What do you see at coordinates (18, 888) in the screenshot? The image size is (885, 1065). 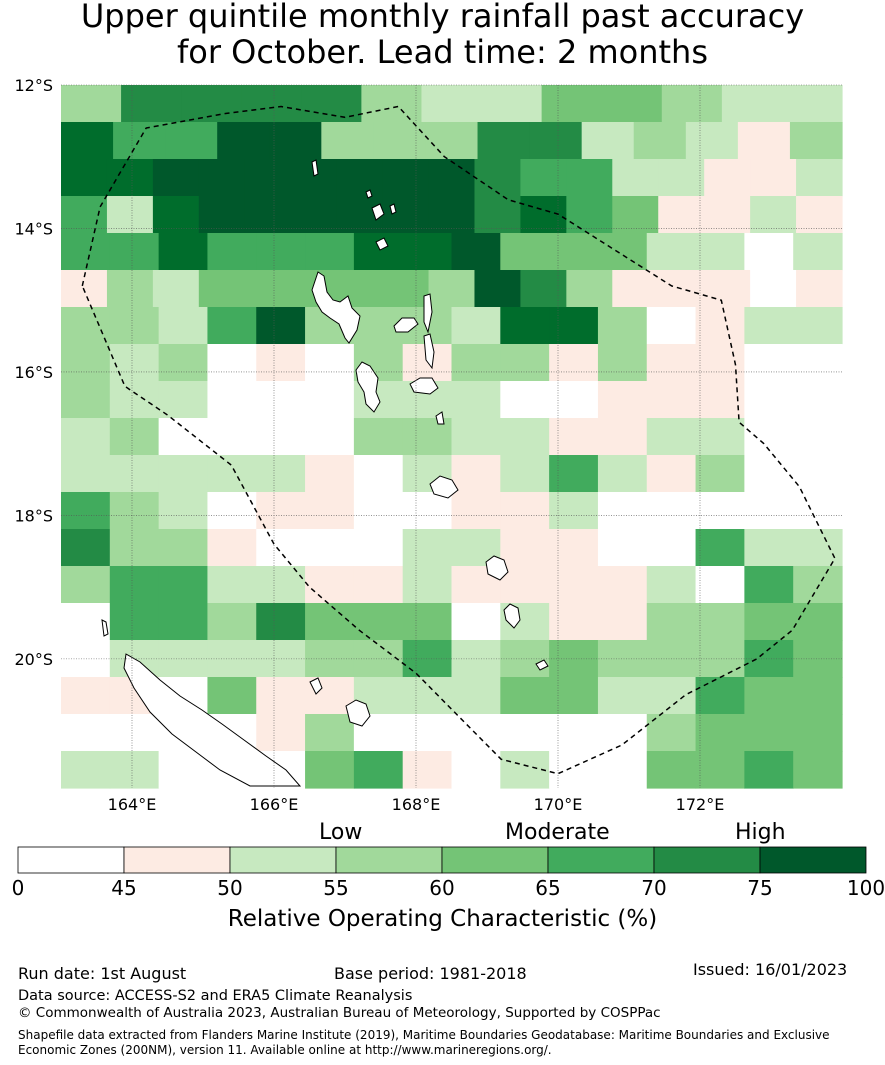 I see `colorbar-tick: 0` at bounding box center [18, 888].